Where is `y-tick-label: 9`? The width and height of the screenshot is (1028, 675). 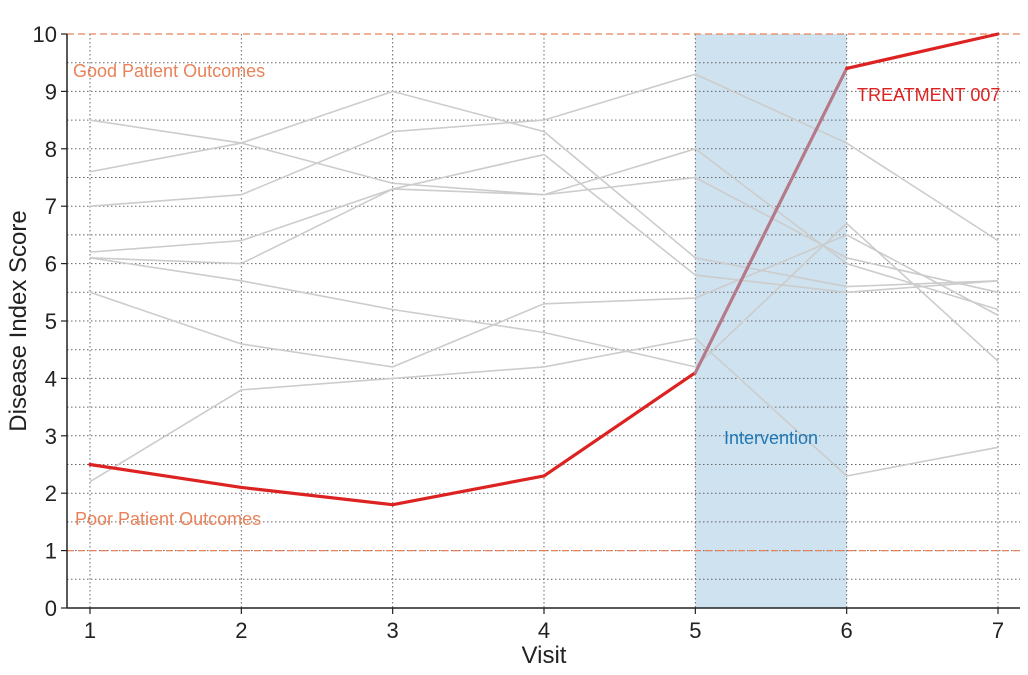
y-tick-label: 9 is located at coordinates (51, 91).